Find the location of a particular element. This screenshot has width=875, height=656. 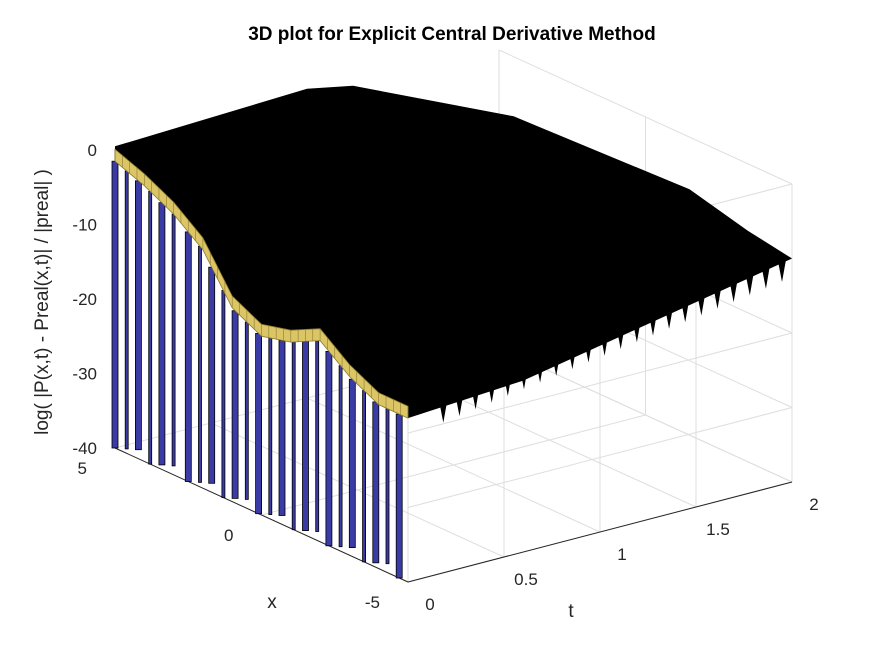

t-tick-label: 0 is located at coordinates (429, 604).